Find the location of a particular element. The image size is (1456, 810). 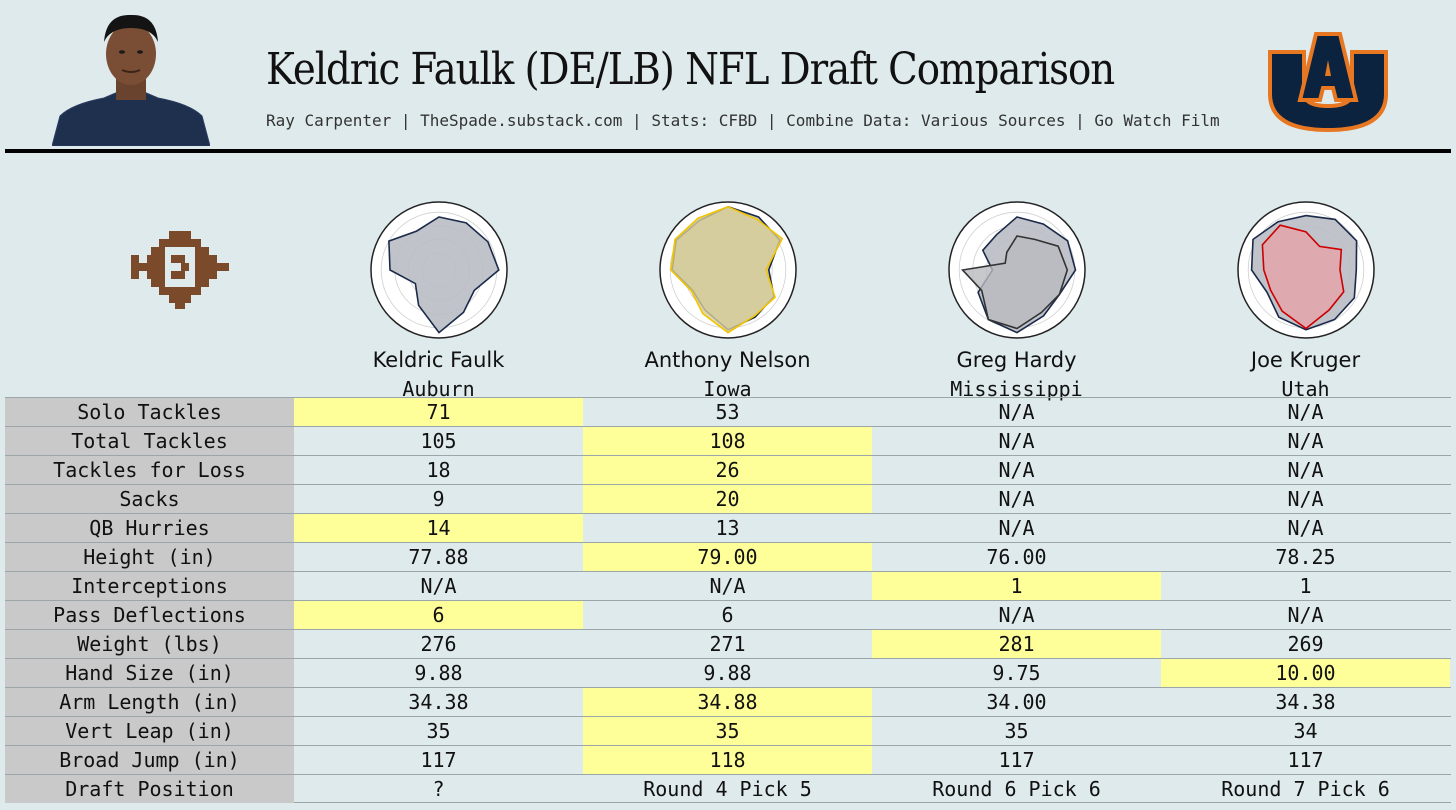

table-cell: 13 is located at coordinates (727, 528).